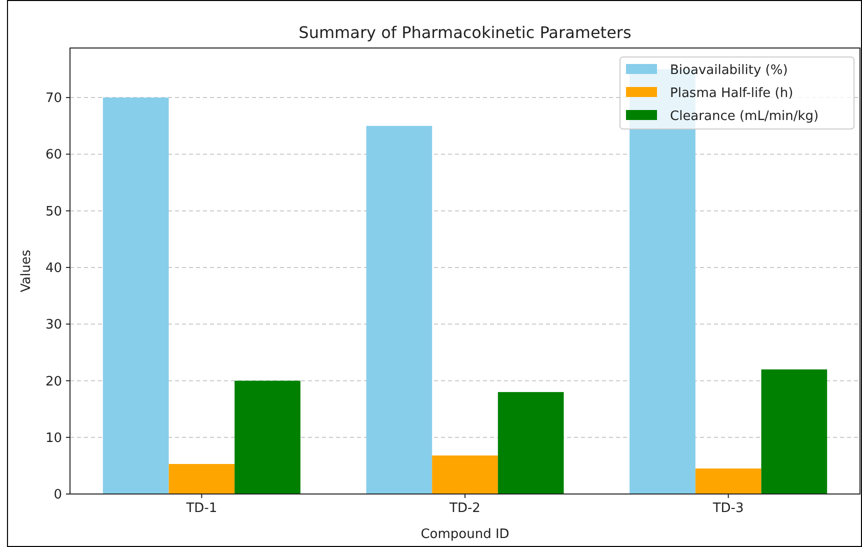 The width and height of the screenshot is (862, 547). Describe the element at coordinates (53, 98) in the screenshot. I see `y-tick-label: 70` at that location.